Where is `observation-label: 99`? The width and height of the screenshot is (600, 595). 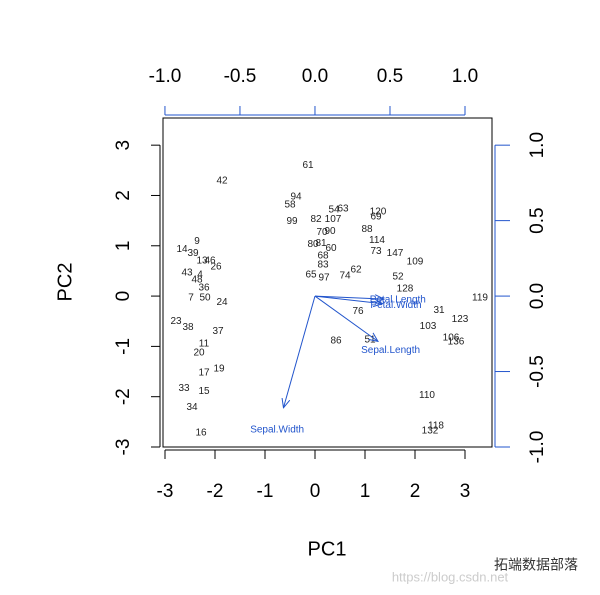 observation-label: 99 is located at coordinates (292, 221).